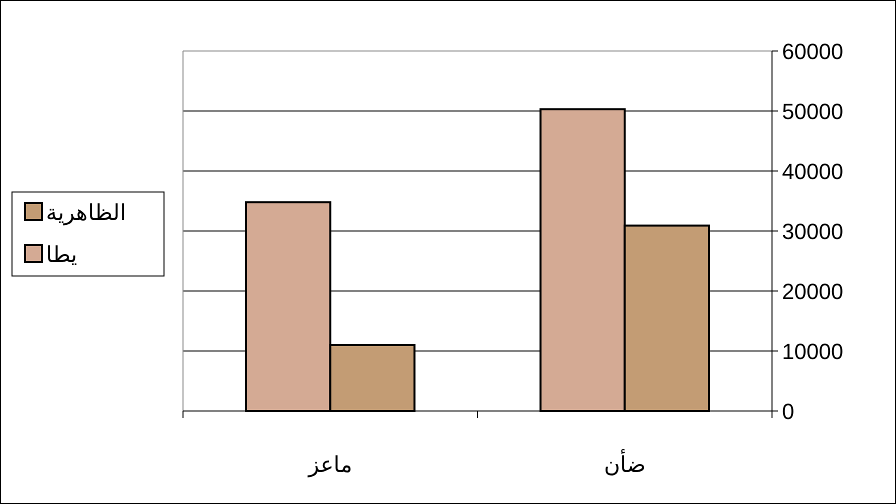 Image resolution: width=896 pixels, height=504 pixels. What do you see at coordinates (86, 213) in the screenshot?
I see `legend-label: الظاهرية` at bounding box center [86, 213].